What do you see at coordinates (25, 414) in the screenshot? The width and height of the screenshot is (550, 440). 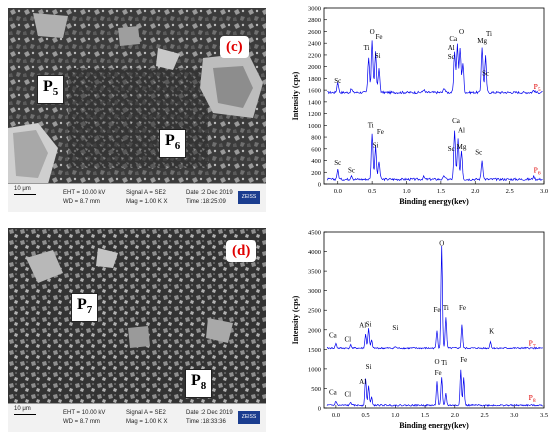 I see `scale-bar-line` at bounding box center [25, 414].